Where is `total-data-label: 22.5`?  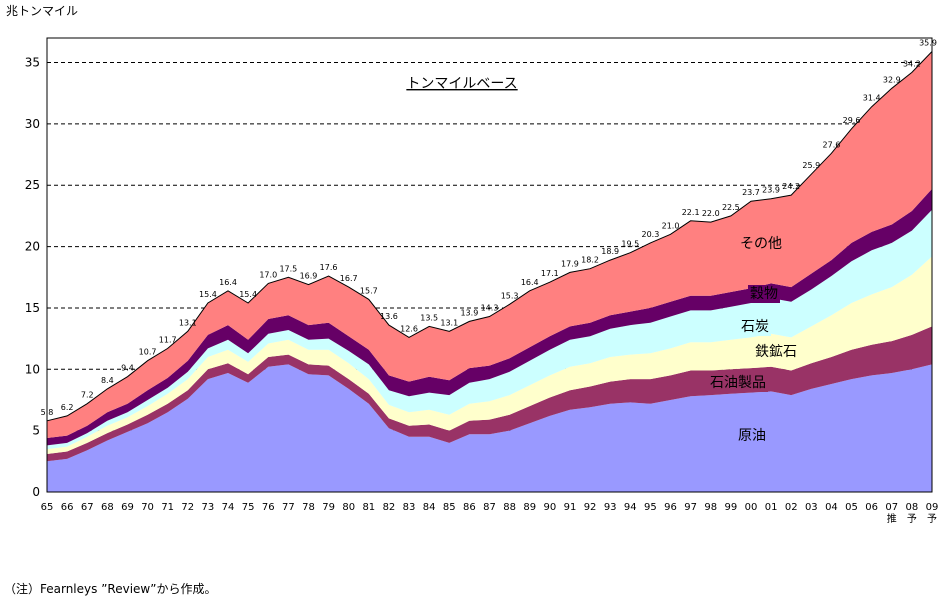
total-data-label: 22.5 is located at coordinates (731, 207).